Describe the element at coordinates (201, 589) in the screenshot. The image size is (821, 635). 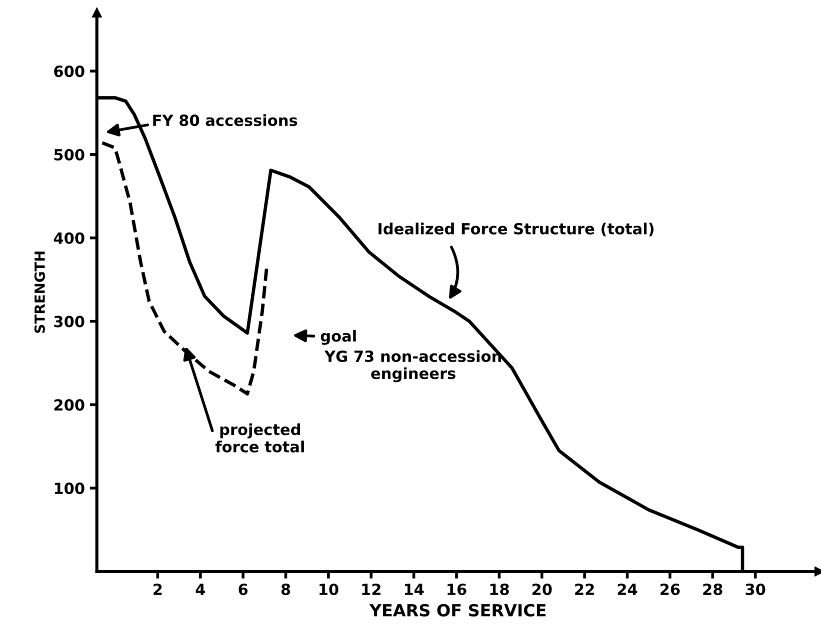
I see `x-tick-label: 4` at that location.